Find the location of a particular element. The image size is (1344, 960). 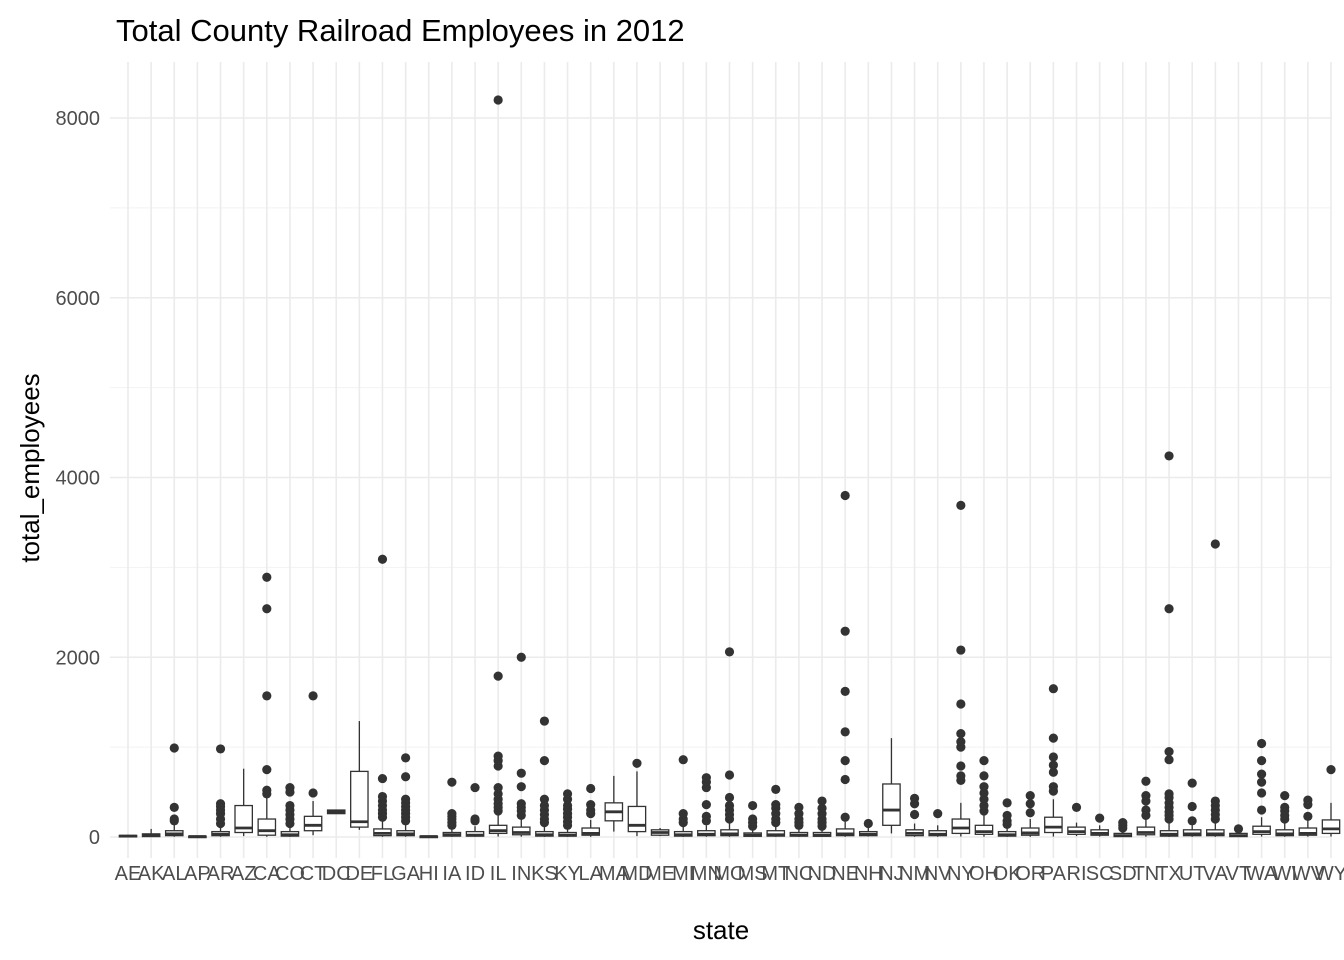

x-tick-label: RI is located at coordinates (1077, 874).